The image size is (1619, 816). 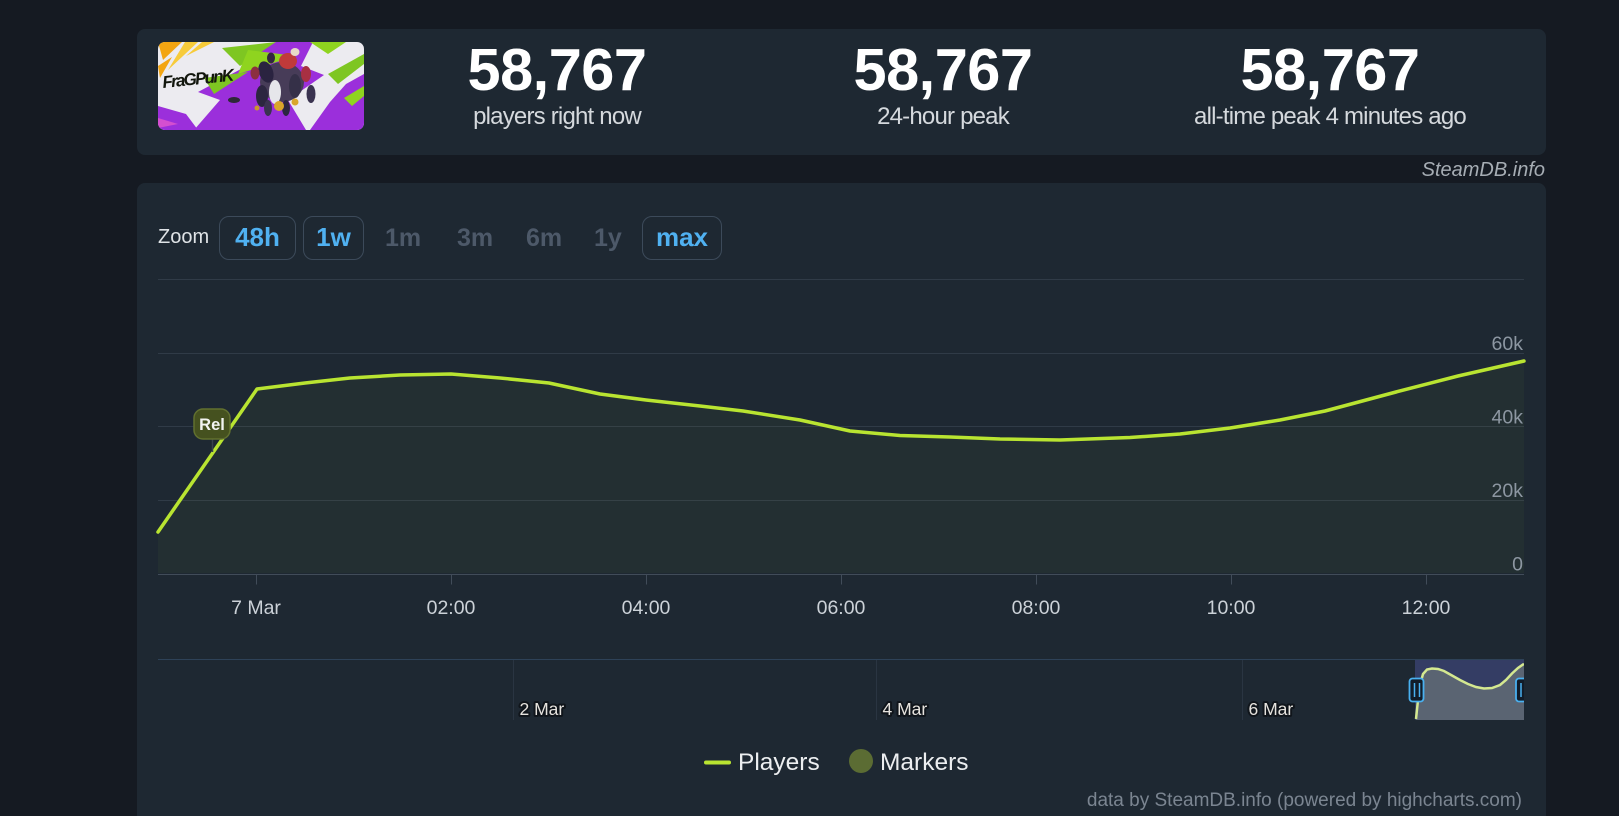 I want to click on svg-text: 08:00, so click(x=1036, y=608).